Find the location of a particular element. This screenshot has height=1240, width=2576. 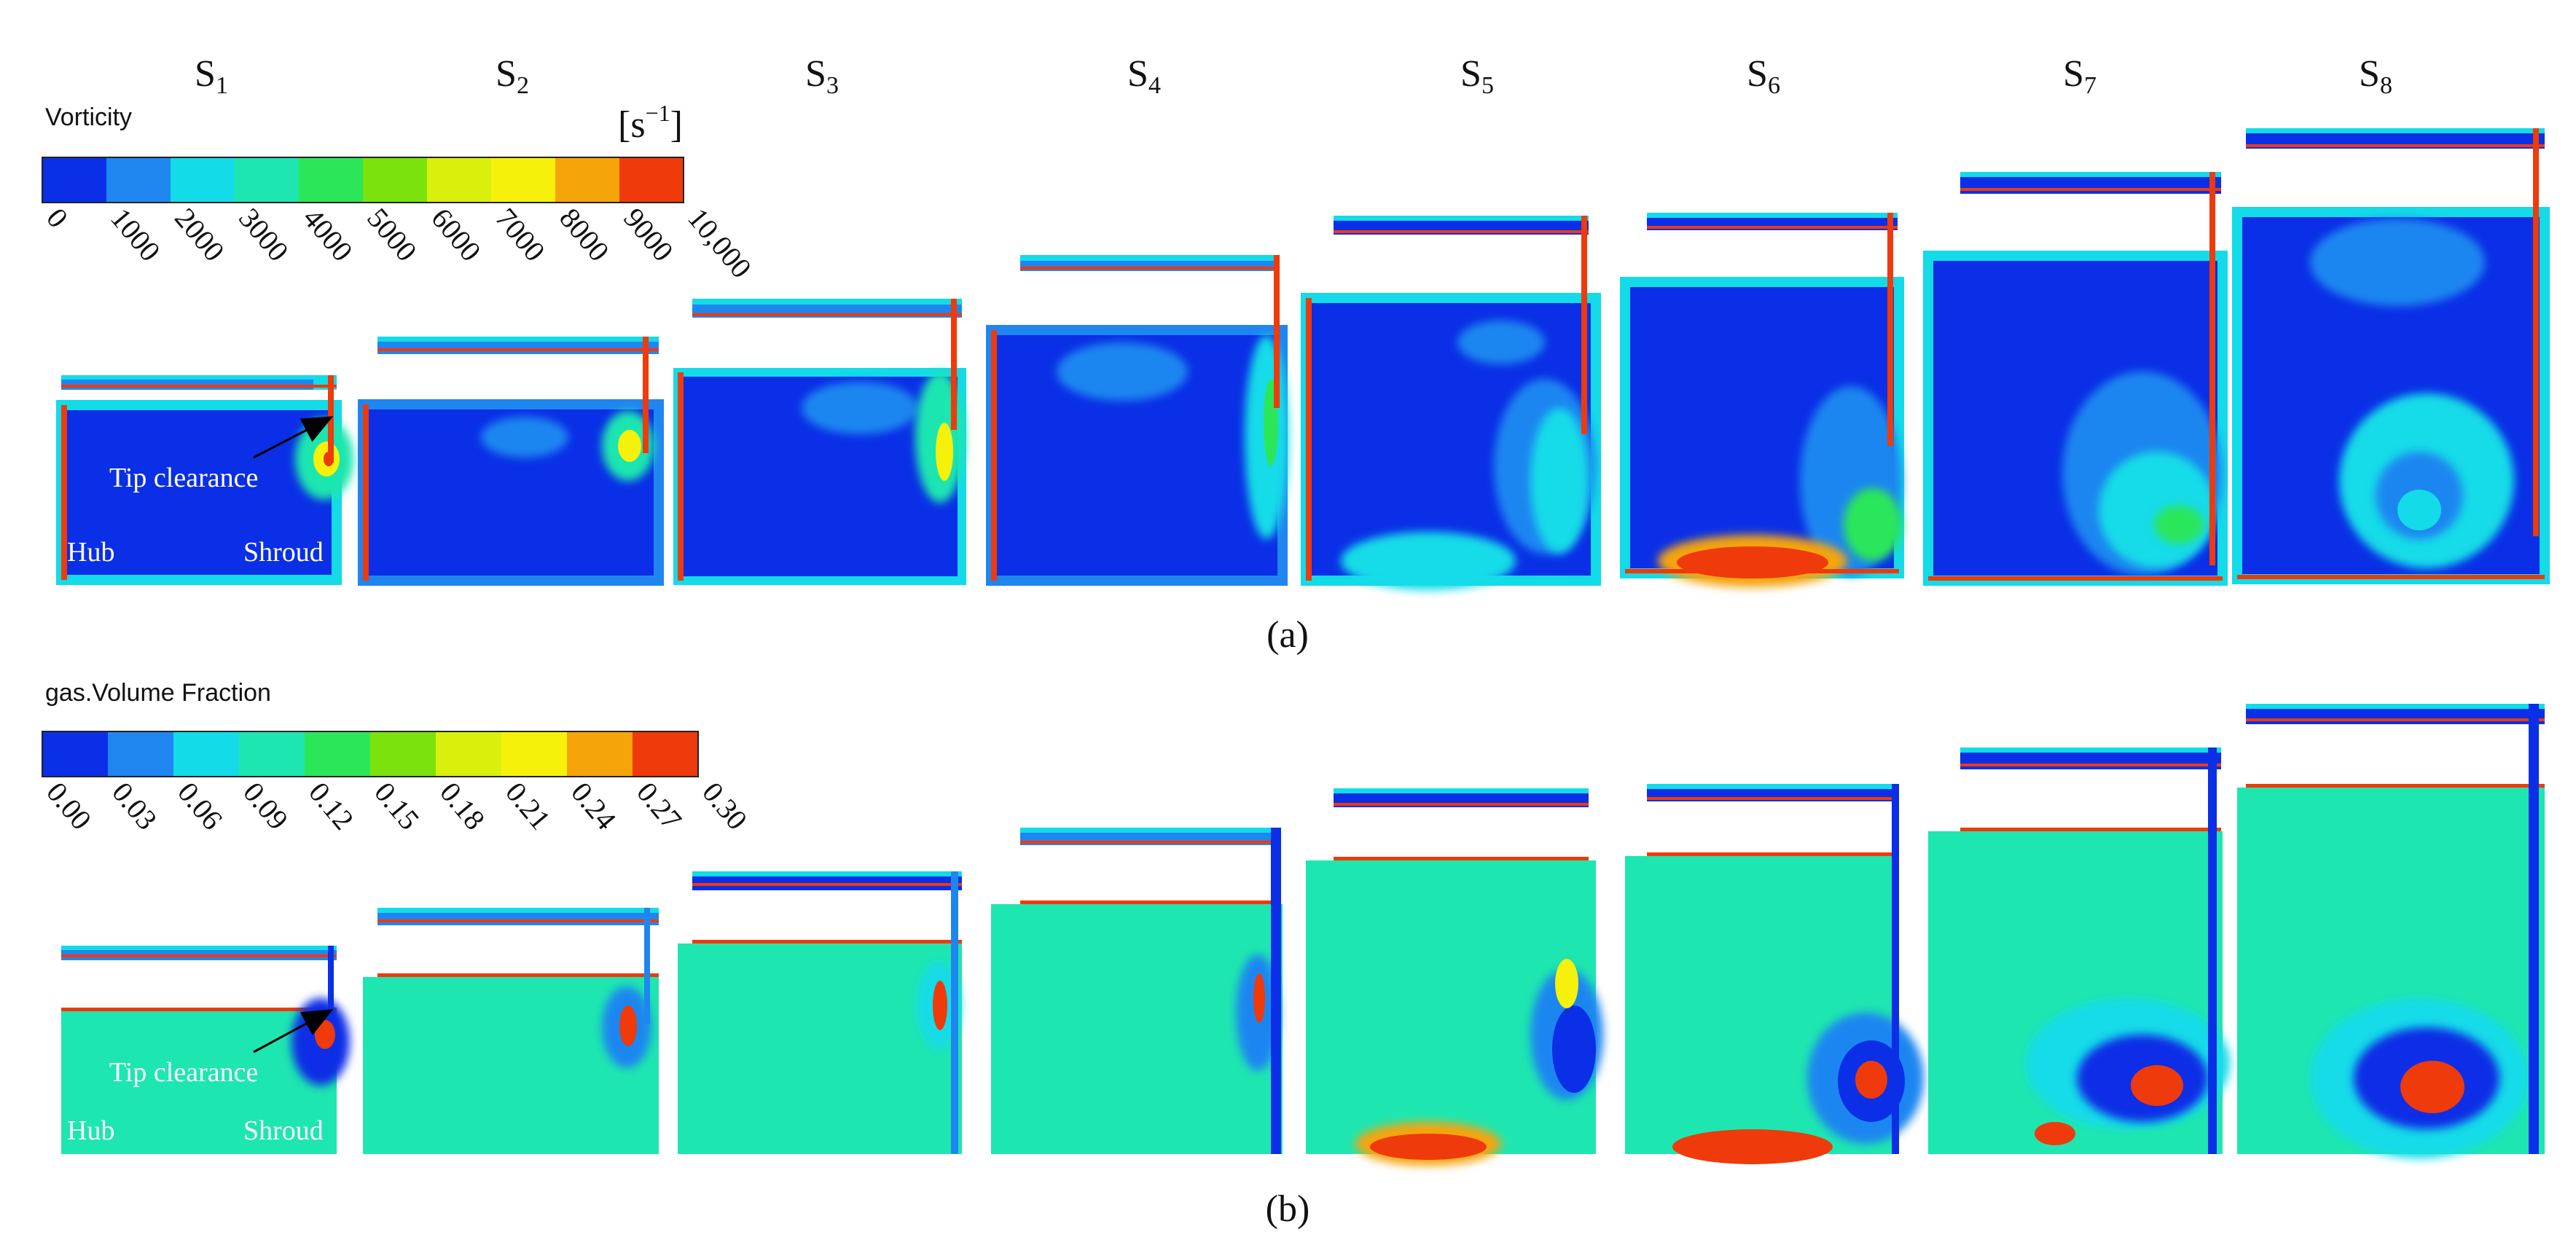

tick-label: 0.15 is located at coordinates (397, 806).